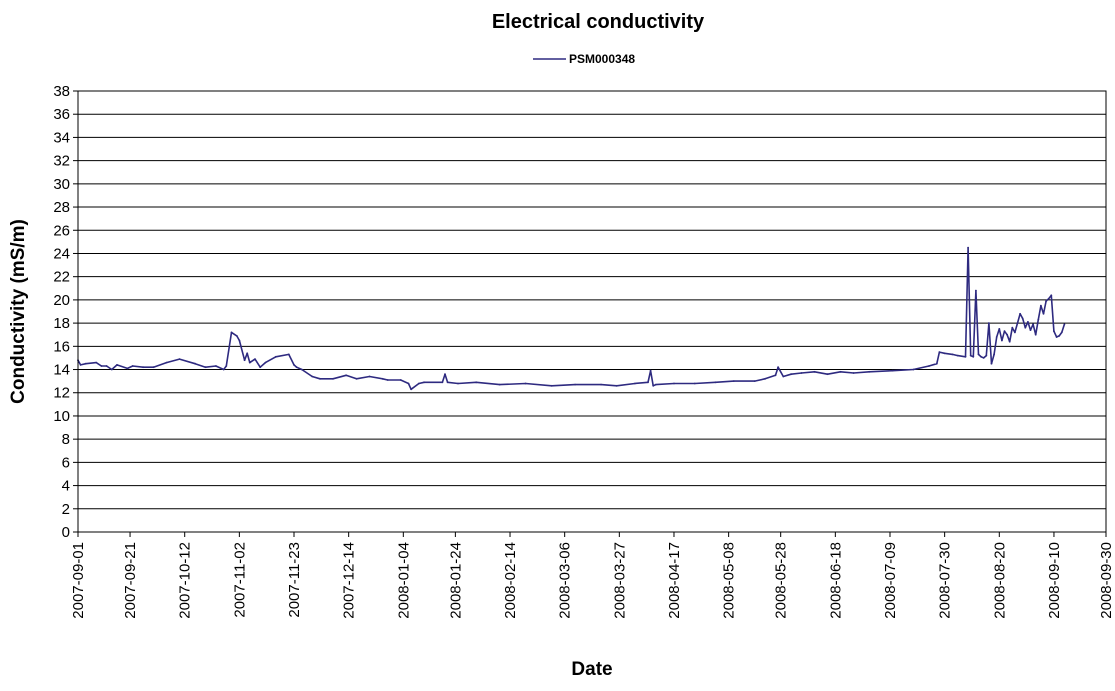 The height and width of the screenshot is (691, 1115). What do you see at coordinates (66, 439) in the screenshot?
I see `y-tick-label: 8` at bounding box center [66, 439].